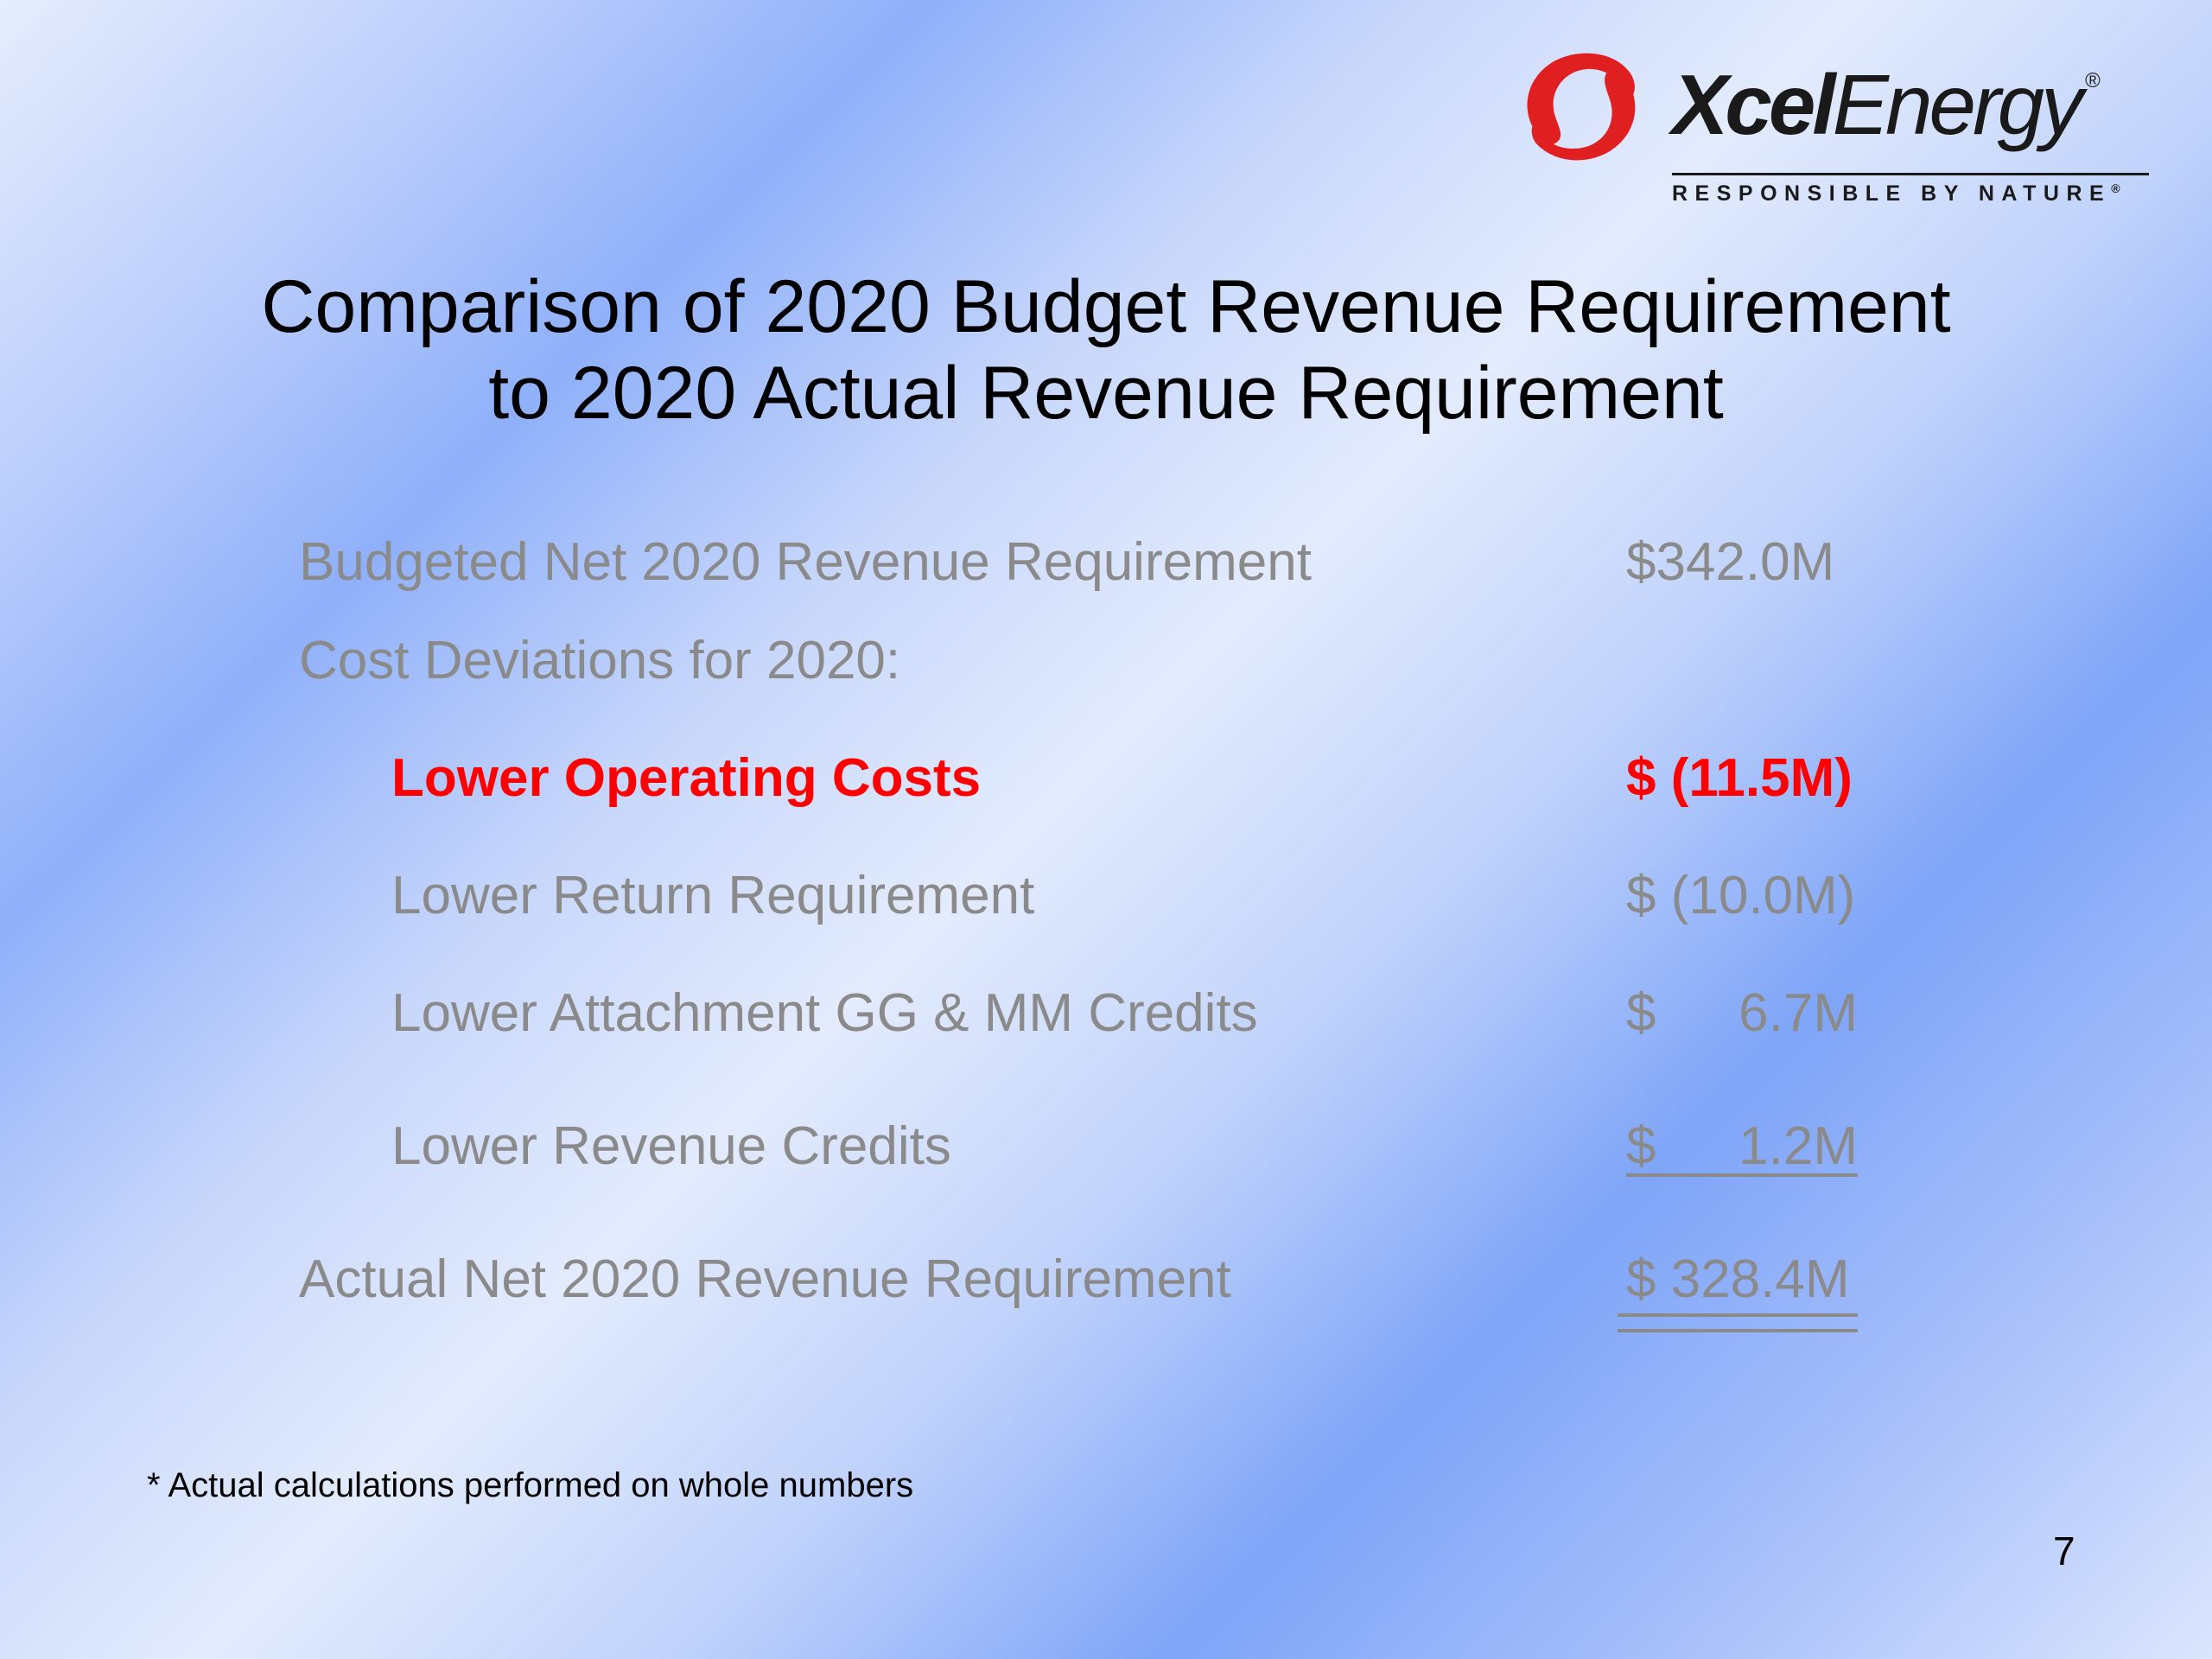 The image size is (2212, 1659). What do you see at coordinates (2064, 1551) in the screenshot?
I see `page-number: 7` at bounding box center [2064, 1551].